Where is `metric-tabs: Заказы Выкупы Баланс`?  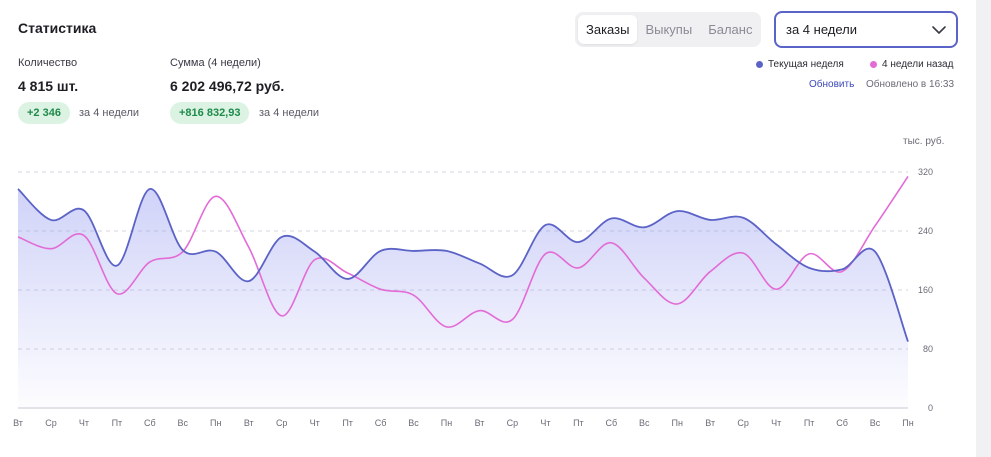 metric-tabs: Заказы Выкупы Баланс is located at coordinates (668, 29).